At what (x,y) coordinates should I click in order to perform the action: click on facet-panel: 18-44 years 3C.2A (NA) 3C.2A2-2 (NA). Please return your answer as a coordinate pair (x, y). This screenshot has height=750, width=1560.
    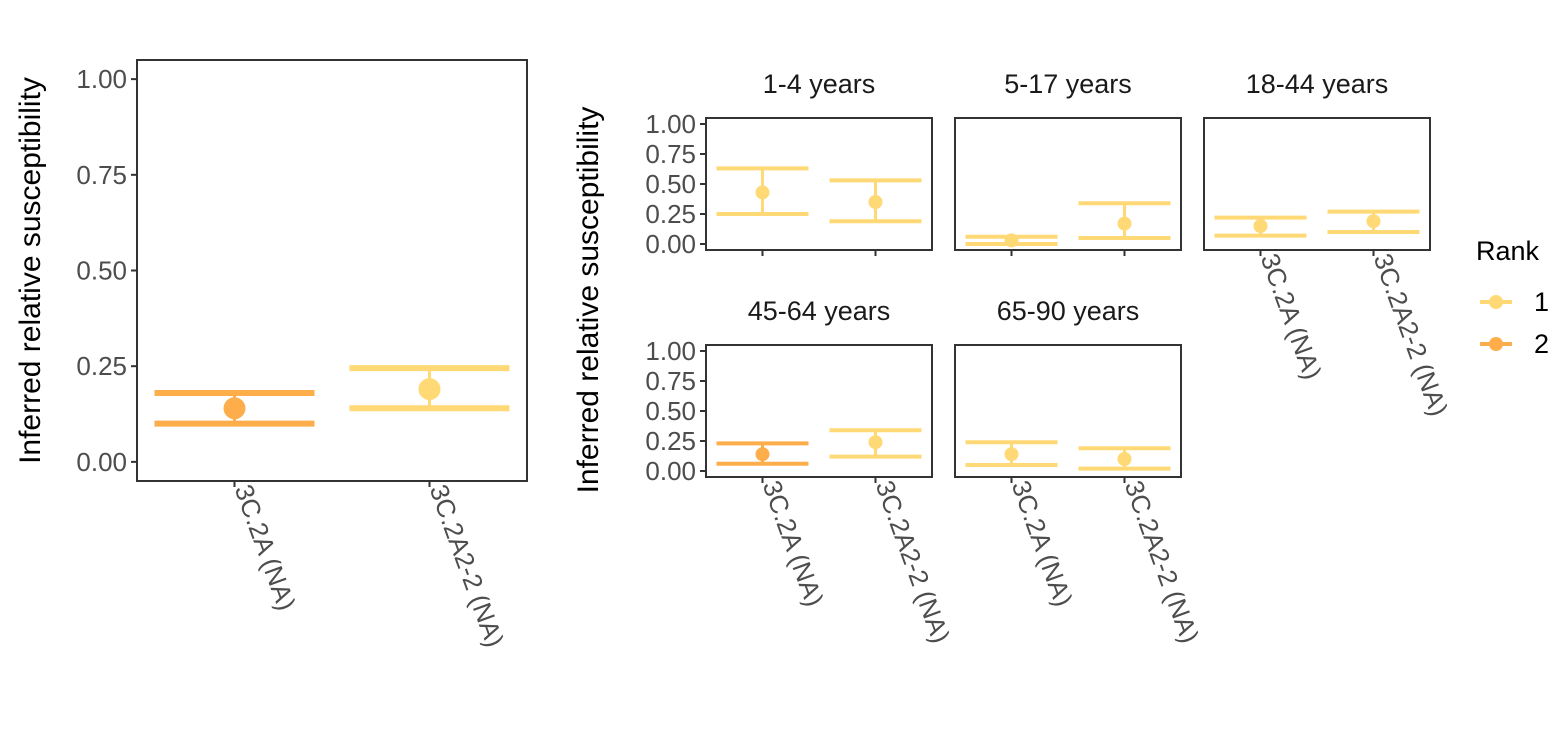
    Looking at the image, I should click on (1329, 244).